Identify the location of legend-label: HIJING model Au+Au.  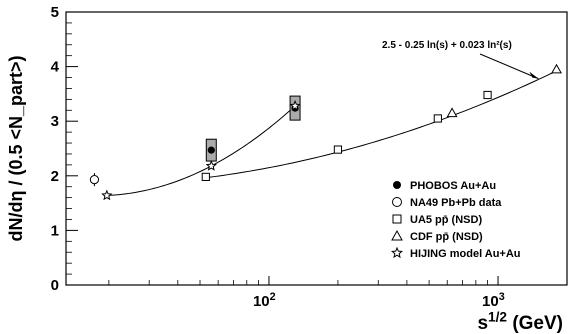
(465, 254).